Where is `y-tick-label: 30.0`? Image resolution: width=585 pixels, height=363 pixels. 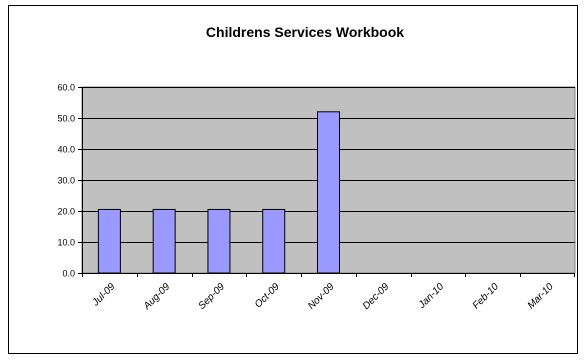 y-tick-label: 30.0 is located at coordinates (66, 181).